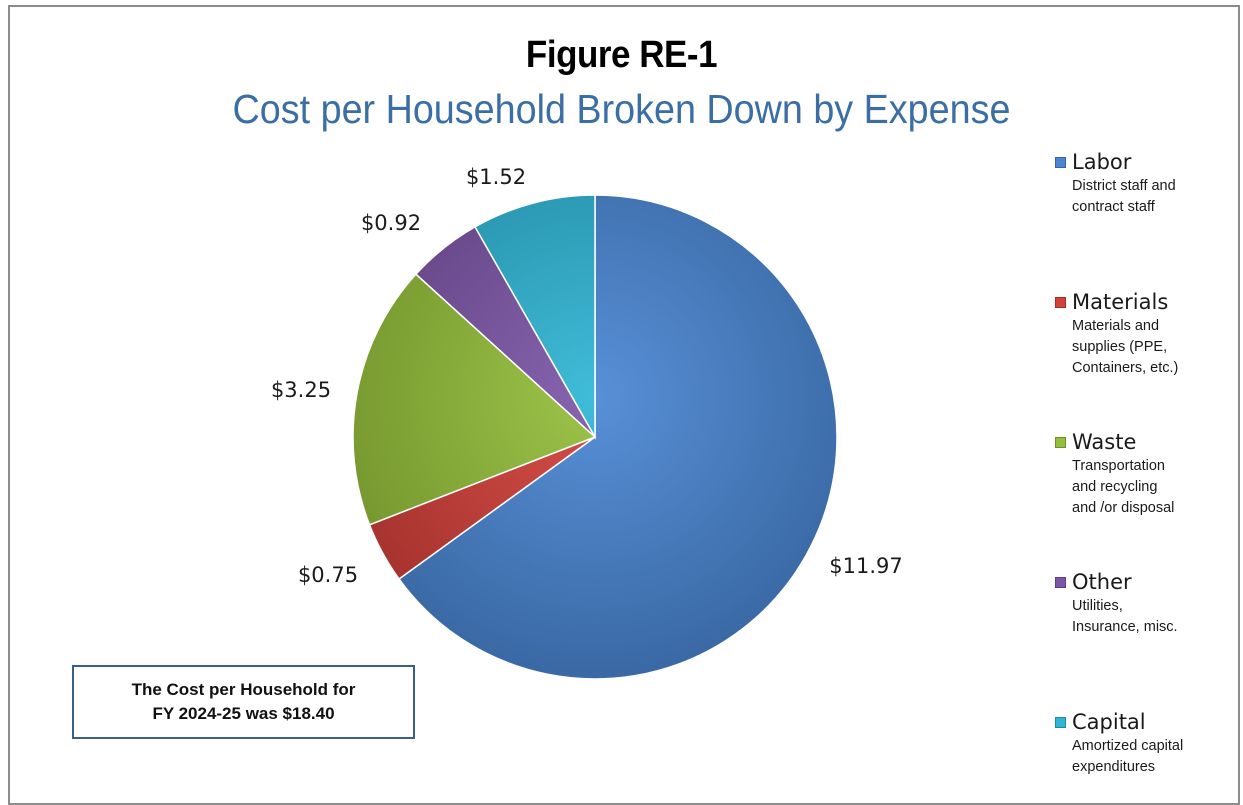 This screenshot has width=1243, height=805. What do you see at coordinates (1102, 162) in the screenshot?
I see `legend-label: Labor` at bounding box center [1102, 162].